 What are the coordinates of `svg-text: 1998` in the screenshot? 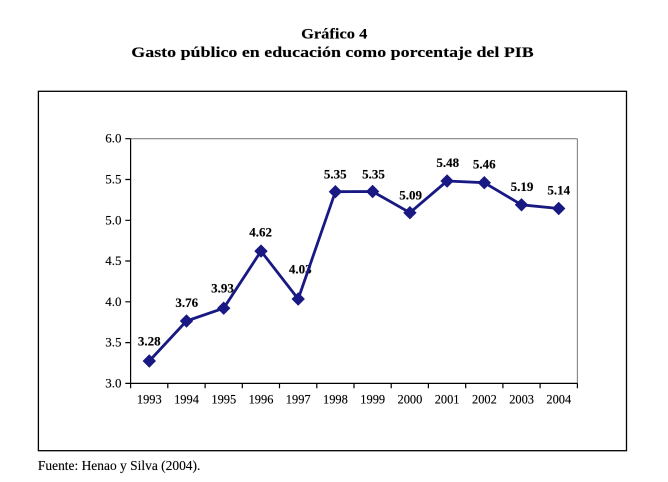 It's located at (335, 399).